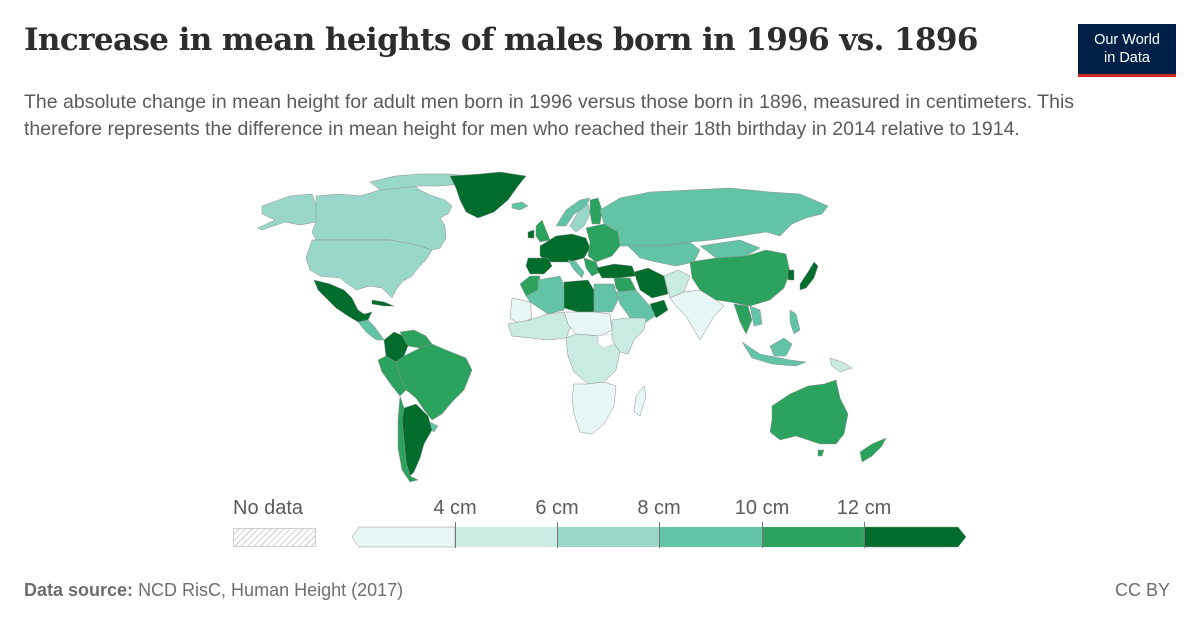 This screenshot has width=1200, height=627. Describe the element at coordinates (762, 508) in the screenshot. I see `legend-label-10cm: 10 cm` at that location.